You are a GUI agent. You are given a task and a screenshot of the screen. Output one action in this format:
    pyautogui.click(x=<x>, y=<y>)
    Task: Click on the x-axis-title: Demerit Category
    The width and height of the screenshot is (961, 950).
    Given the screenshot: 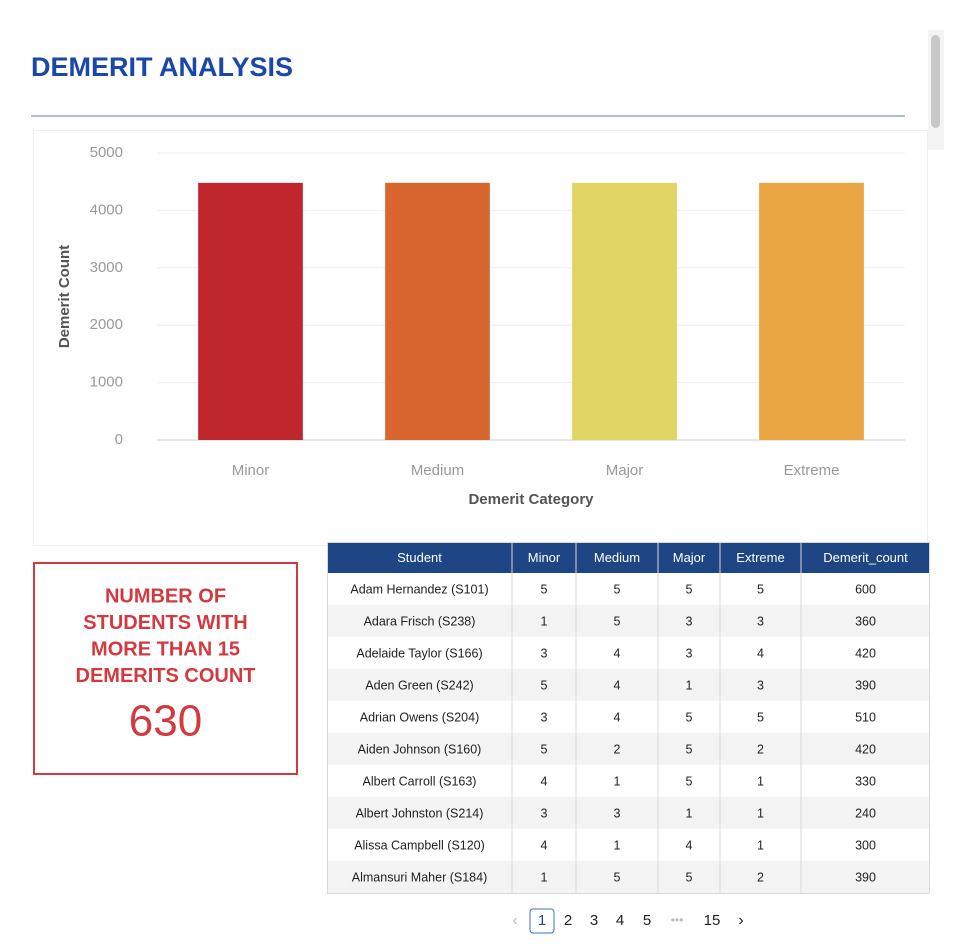 What is the action you would take?
    pyautogui.click(x=531, y=499)
    